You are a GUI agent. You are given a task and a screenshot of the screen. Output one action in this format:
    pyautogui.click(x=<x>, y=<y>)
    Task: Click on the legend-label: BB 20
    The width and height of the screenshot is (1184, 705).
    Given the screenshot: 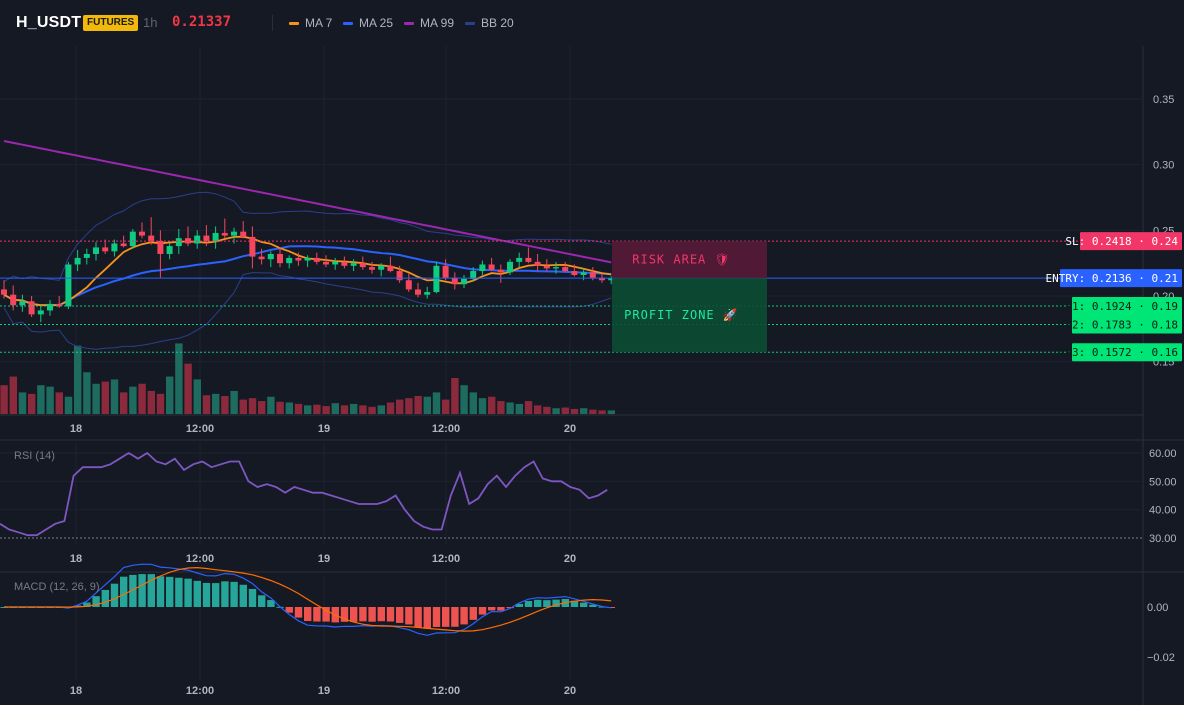 What is the action you would take?
    pyautogui.click(x=497, y=23)
    